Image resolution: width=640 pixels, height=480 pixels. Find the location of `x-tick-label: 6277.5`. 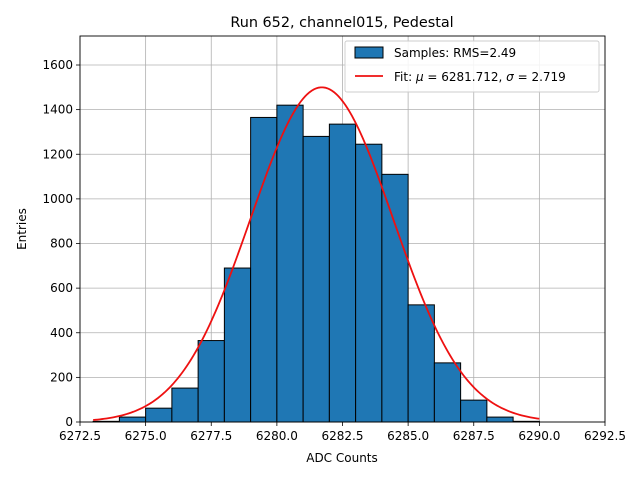

x-tick-label: 6277.5 is located at coordinates (211, 436).